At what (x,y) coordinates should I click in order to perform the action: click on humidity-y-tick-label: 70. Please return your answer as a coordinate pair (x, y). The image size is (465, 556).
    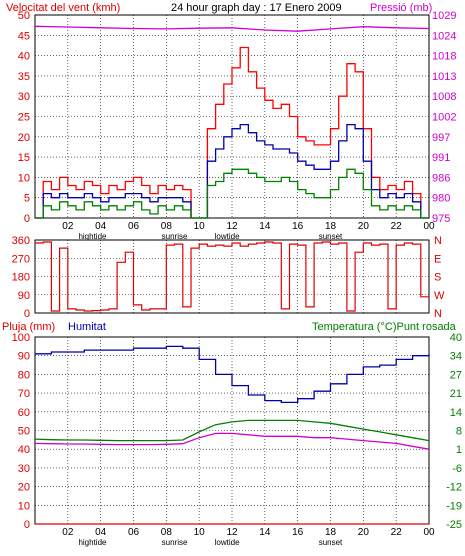
    Looking at the image, I should click on (24, 394).